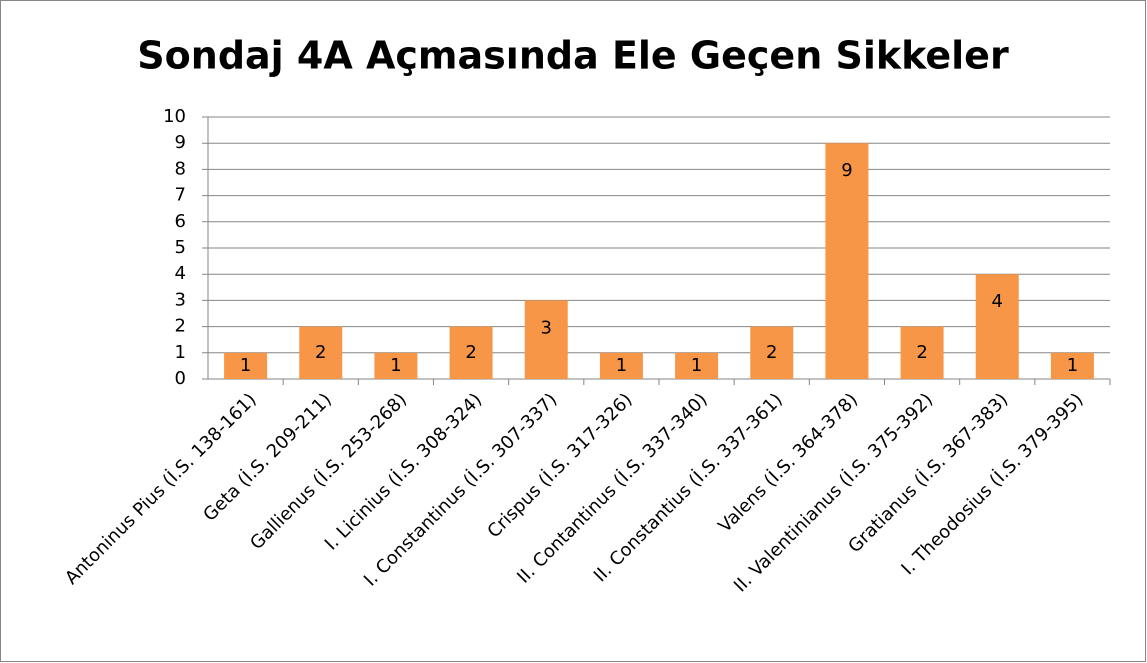  I want to click on data-label: 9, so click(846, 170).